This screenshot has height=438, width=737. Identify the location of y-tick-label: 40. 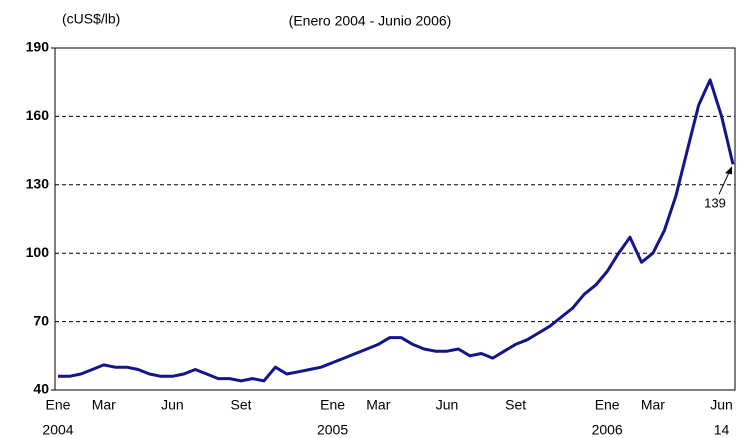
(41, 389).